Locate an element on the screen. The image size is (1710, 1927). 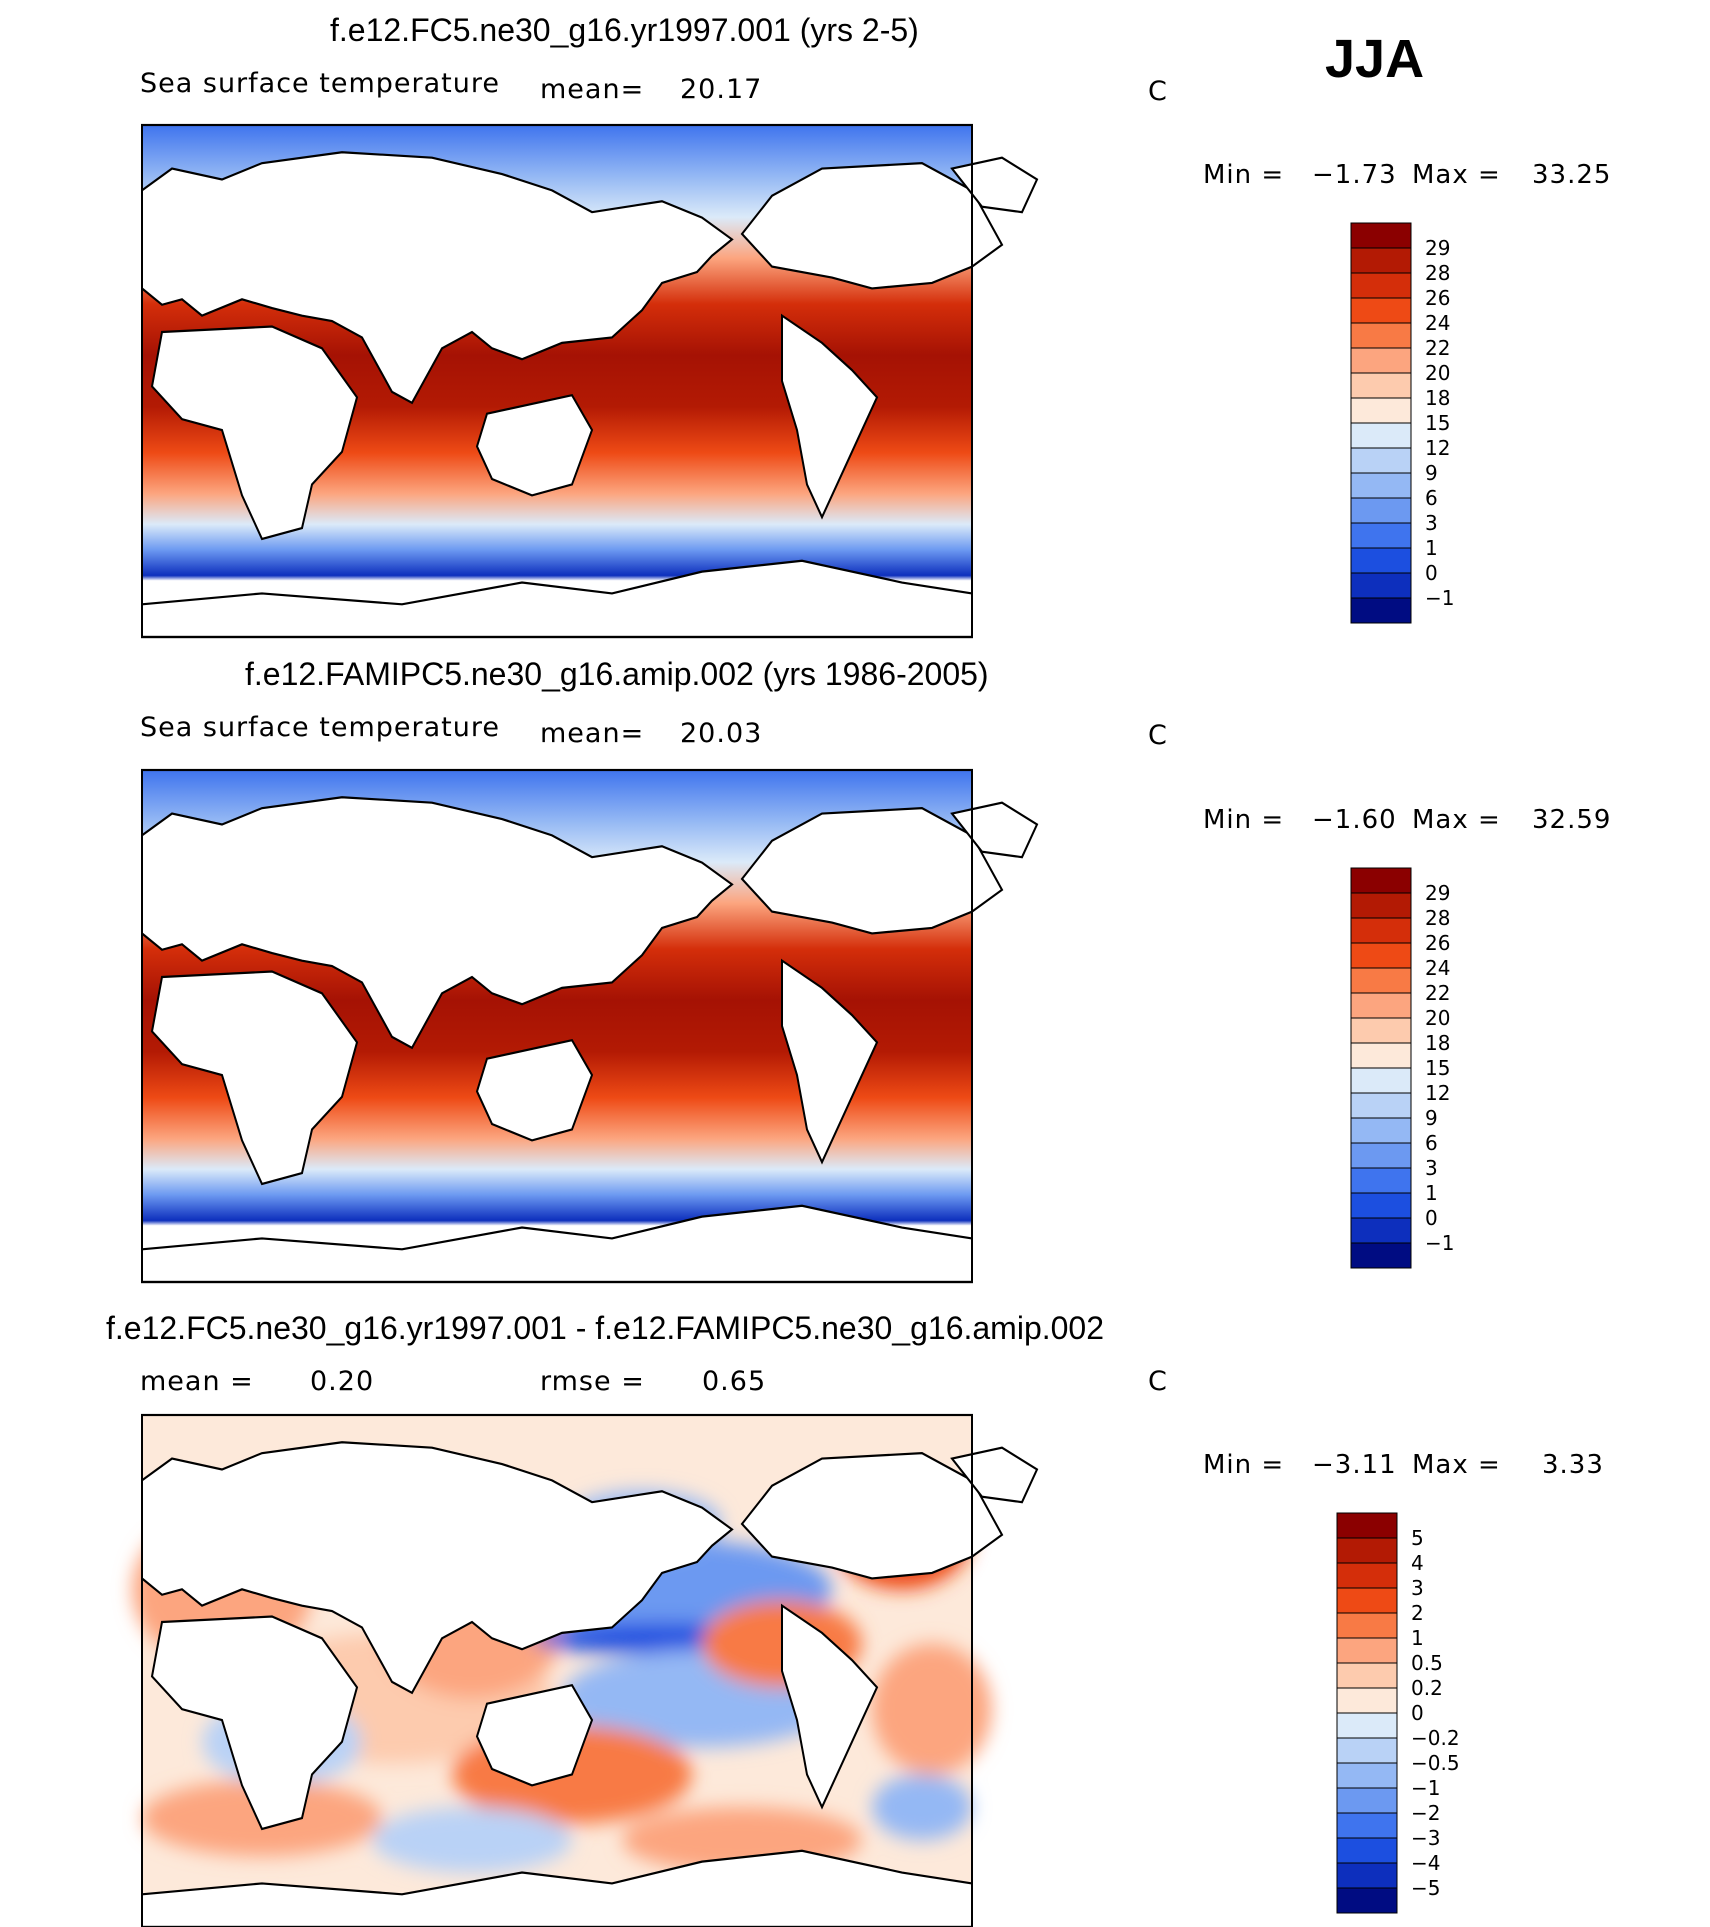
panel-2-units: C is located at coordinates (1158, 735).